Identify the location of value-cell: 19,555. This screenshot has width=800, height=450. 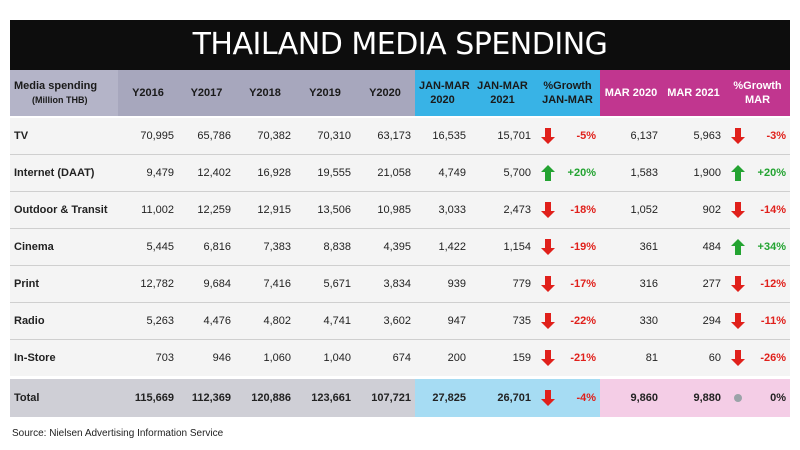
(325, 173).